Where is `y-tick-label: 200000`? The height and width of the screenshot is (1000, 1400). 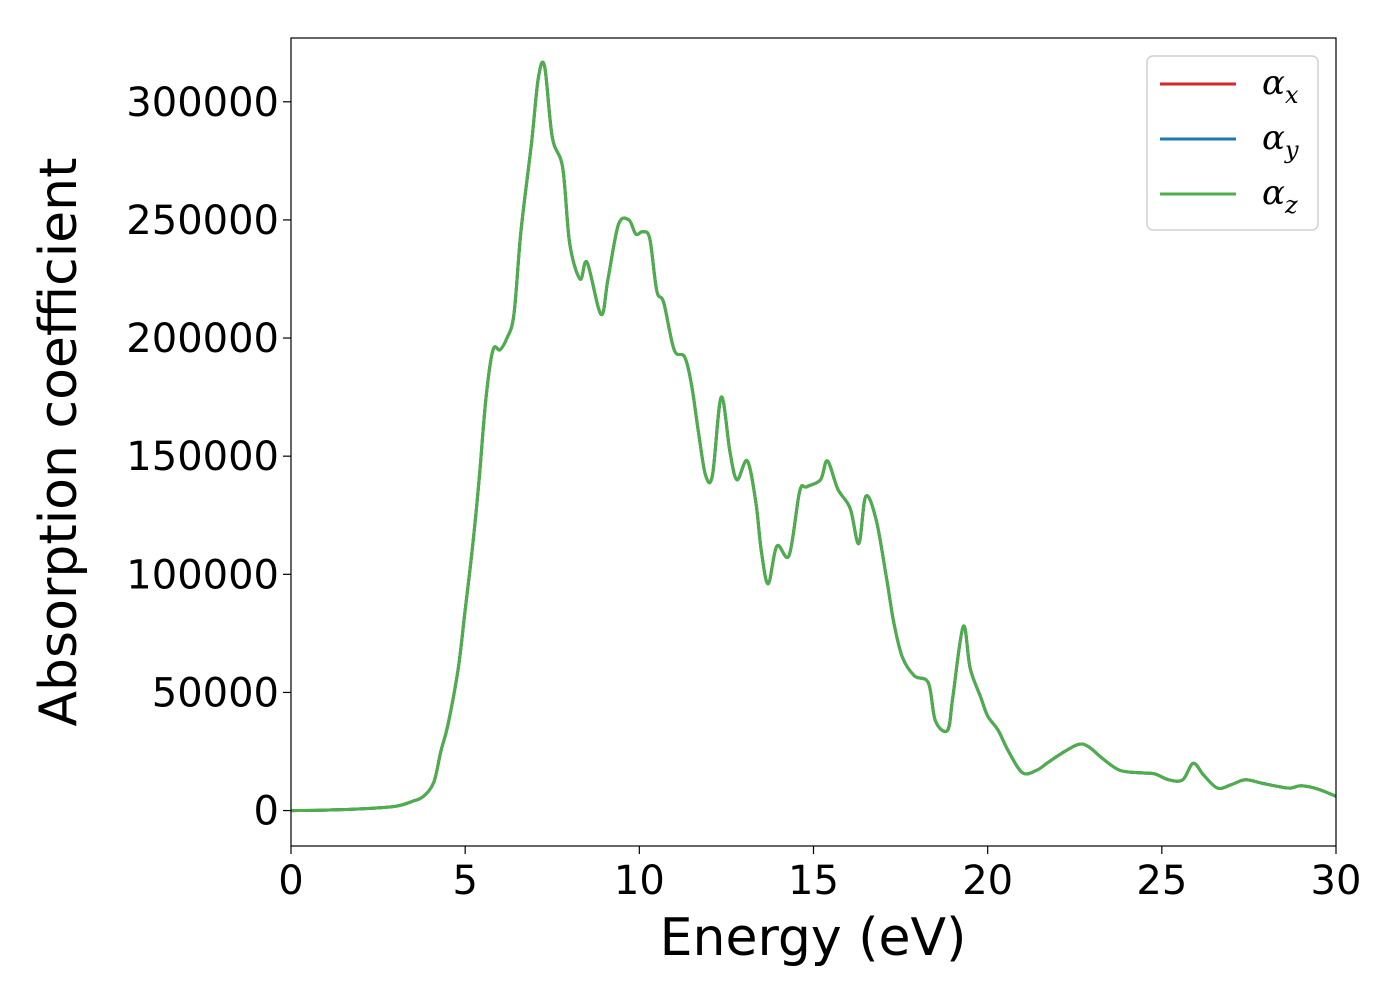 y-tick-label: 200000 is located at coordinates (202, 339).